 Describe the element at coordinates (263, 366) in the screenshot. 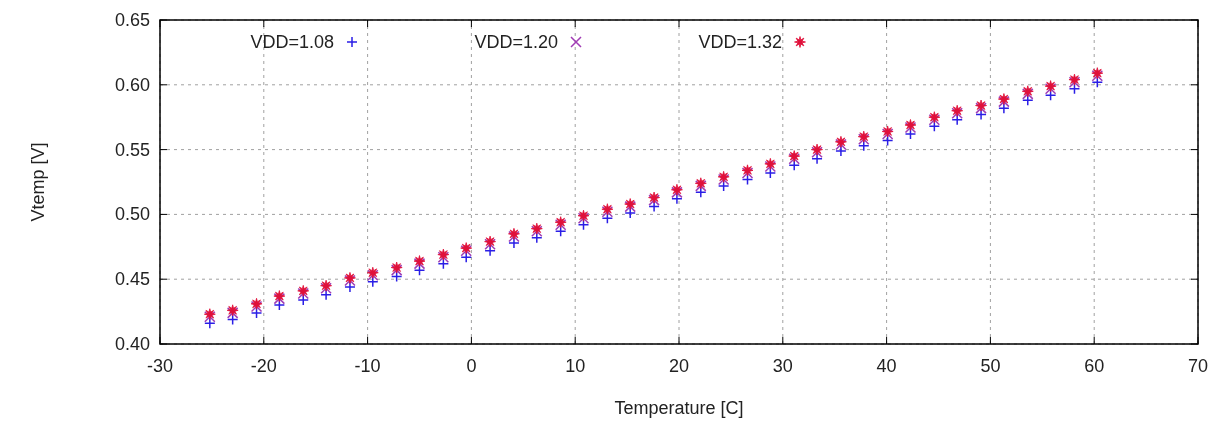

I see `x-tick-label: -20` at that location.